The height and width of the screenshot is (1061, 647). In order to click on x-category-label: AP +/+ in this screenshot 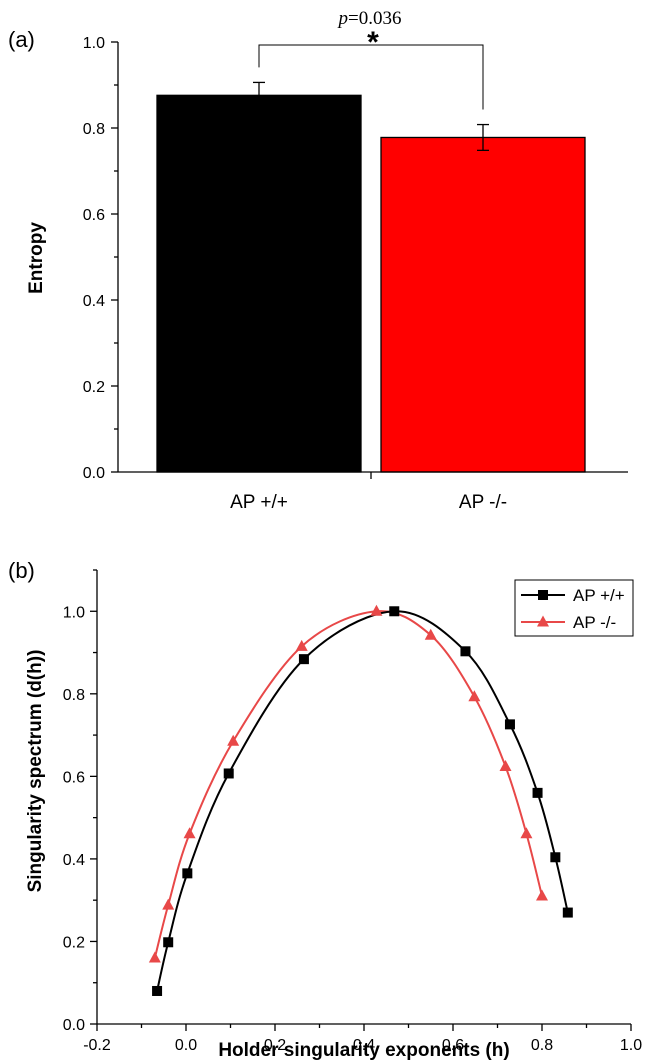, I will do `click(259, 502)`.